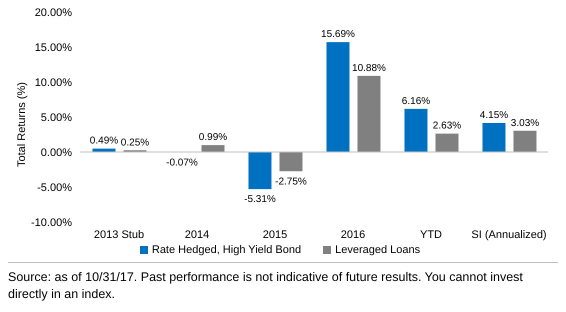  Describe the element at coordinates (54, 188) in the screenshot. I see `y-tick-label: -5.00%` at that location.